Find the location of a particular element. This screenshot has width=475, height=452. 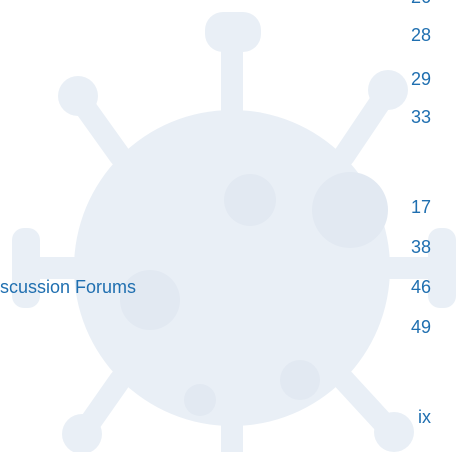

toc-page-number: 26 is located at coordinates (421, 4).